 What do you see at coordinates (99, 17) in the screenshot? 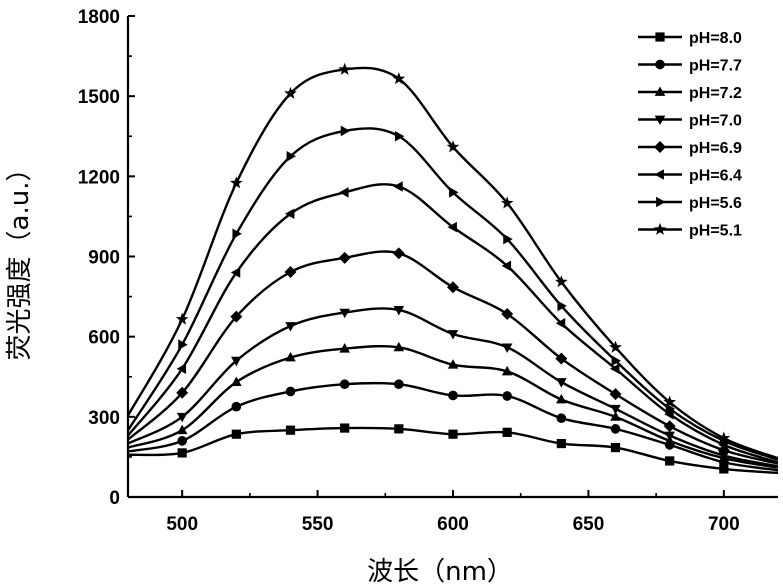
I see `y-tick-label-6: 1800` at bounding box center [99, 17].